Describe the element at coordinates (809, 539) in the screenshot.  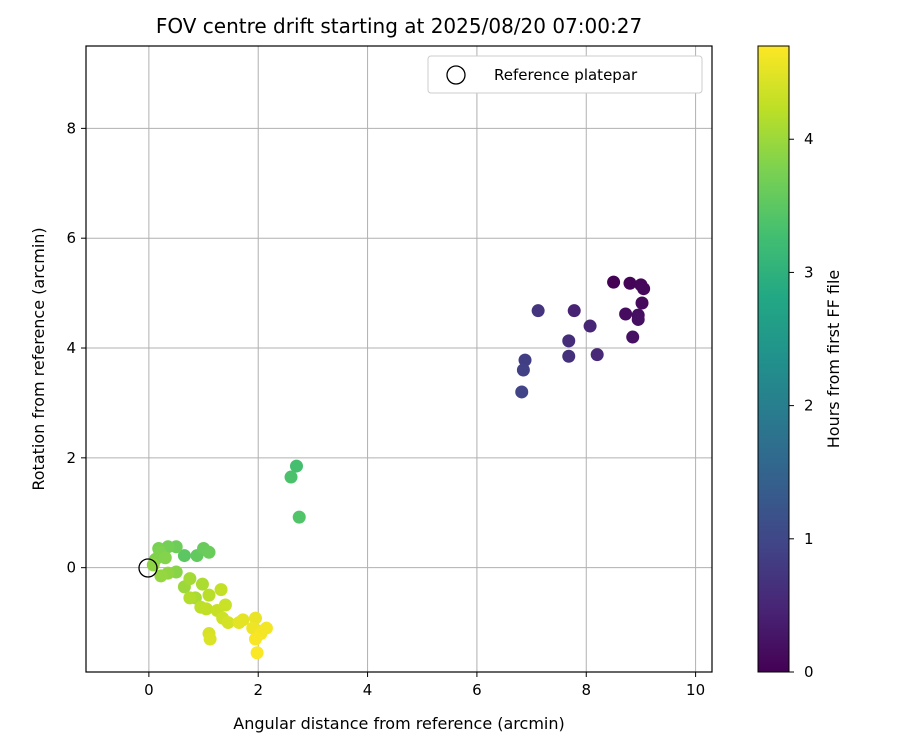
I see `colorbar-tick-label: 1` at that location.